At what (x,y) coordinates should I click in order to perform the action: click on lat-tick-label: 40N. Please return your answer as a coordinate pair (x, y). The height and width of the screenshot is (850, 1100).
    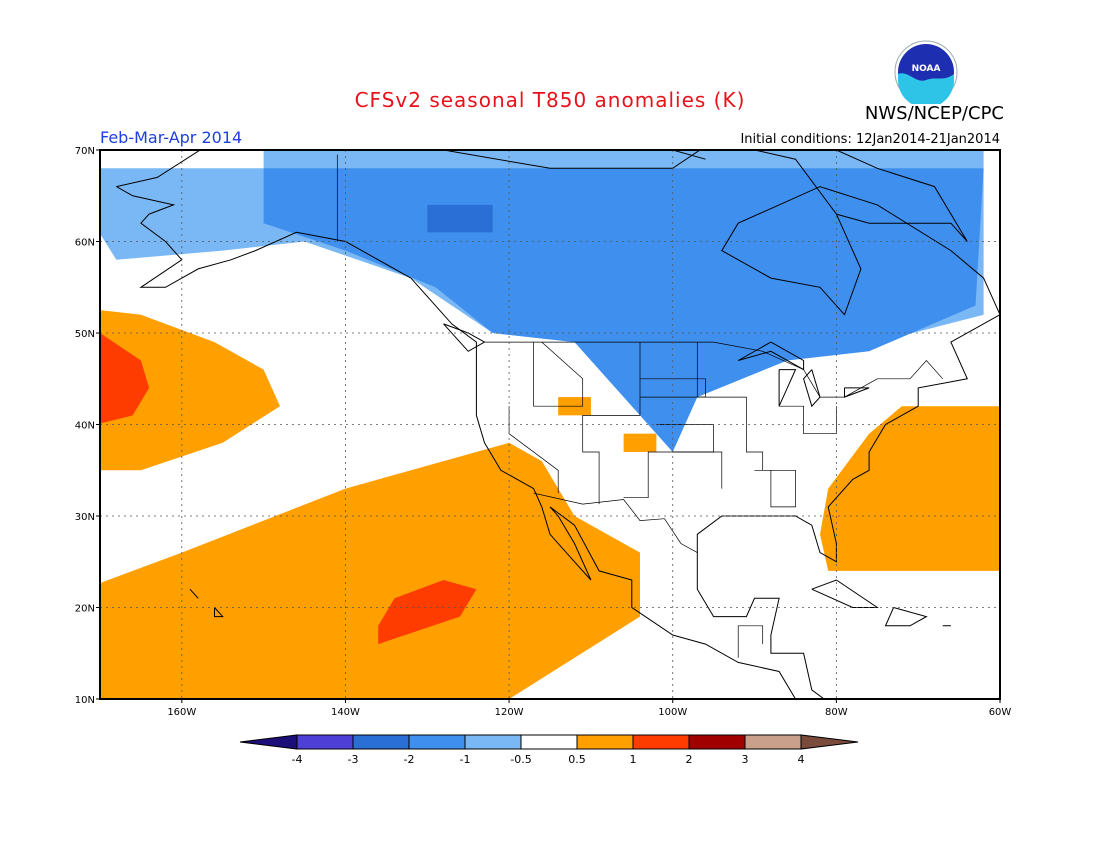
    Looking at the image, I should click on (85, 426).